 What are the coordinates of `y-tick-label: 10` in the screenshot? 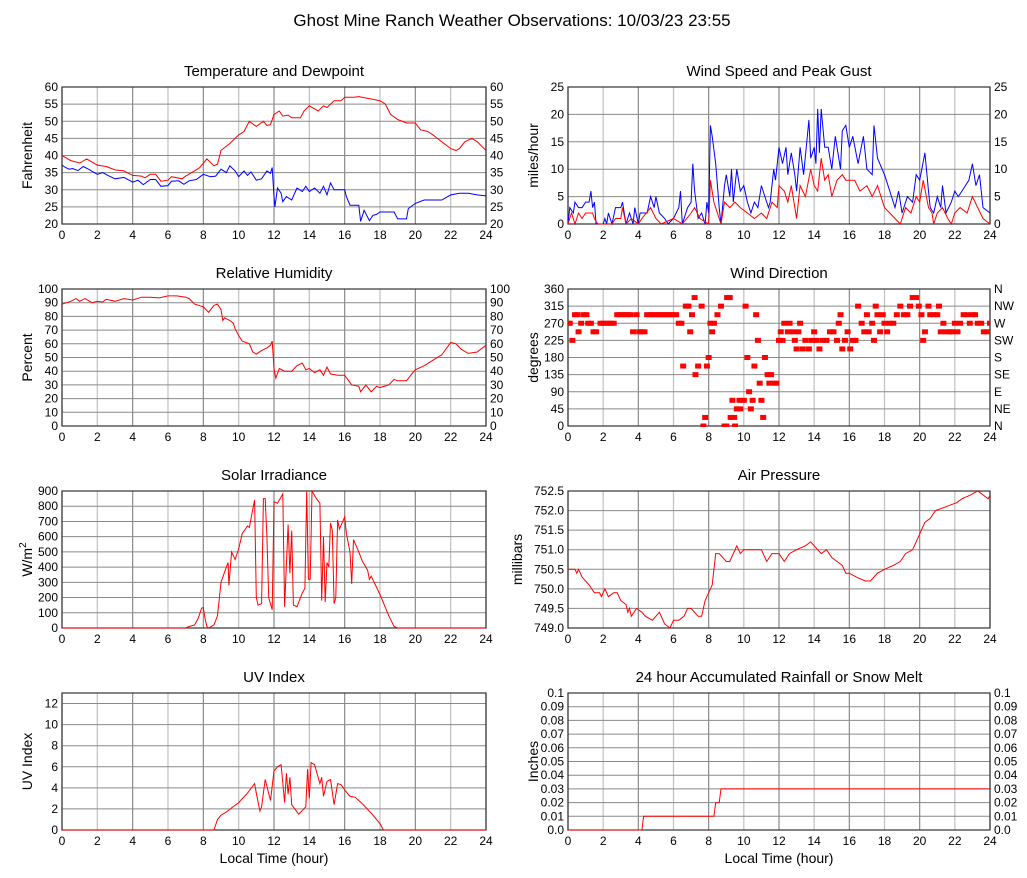 It's located at (52, 412).